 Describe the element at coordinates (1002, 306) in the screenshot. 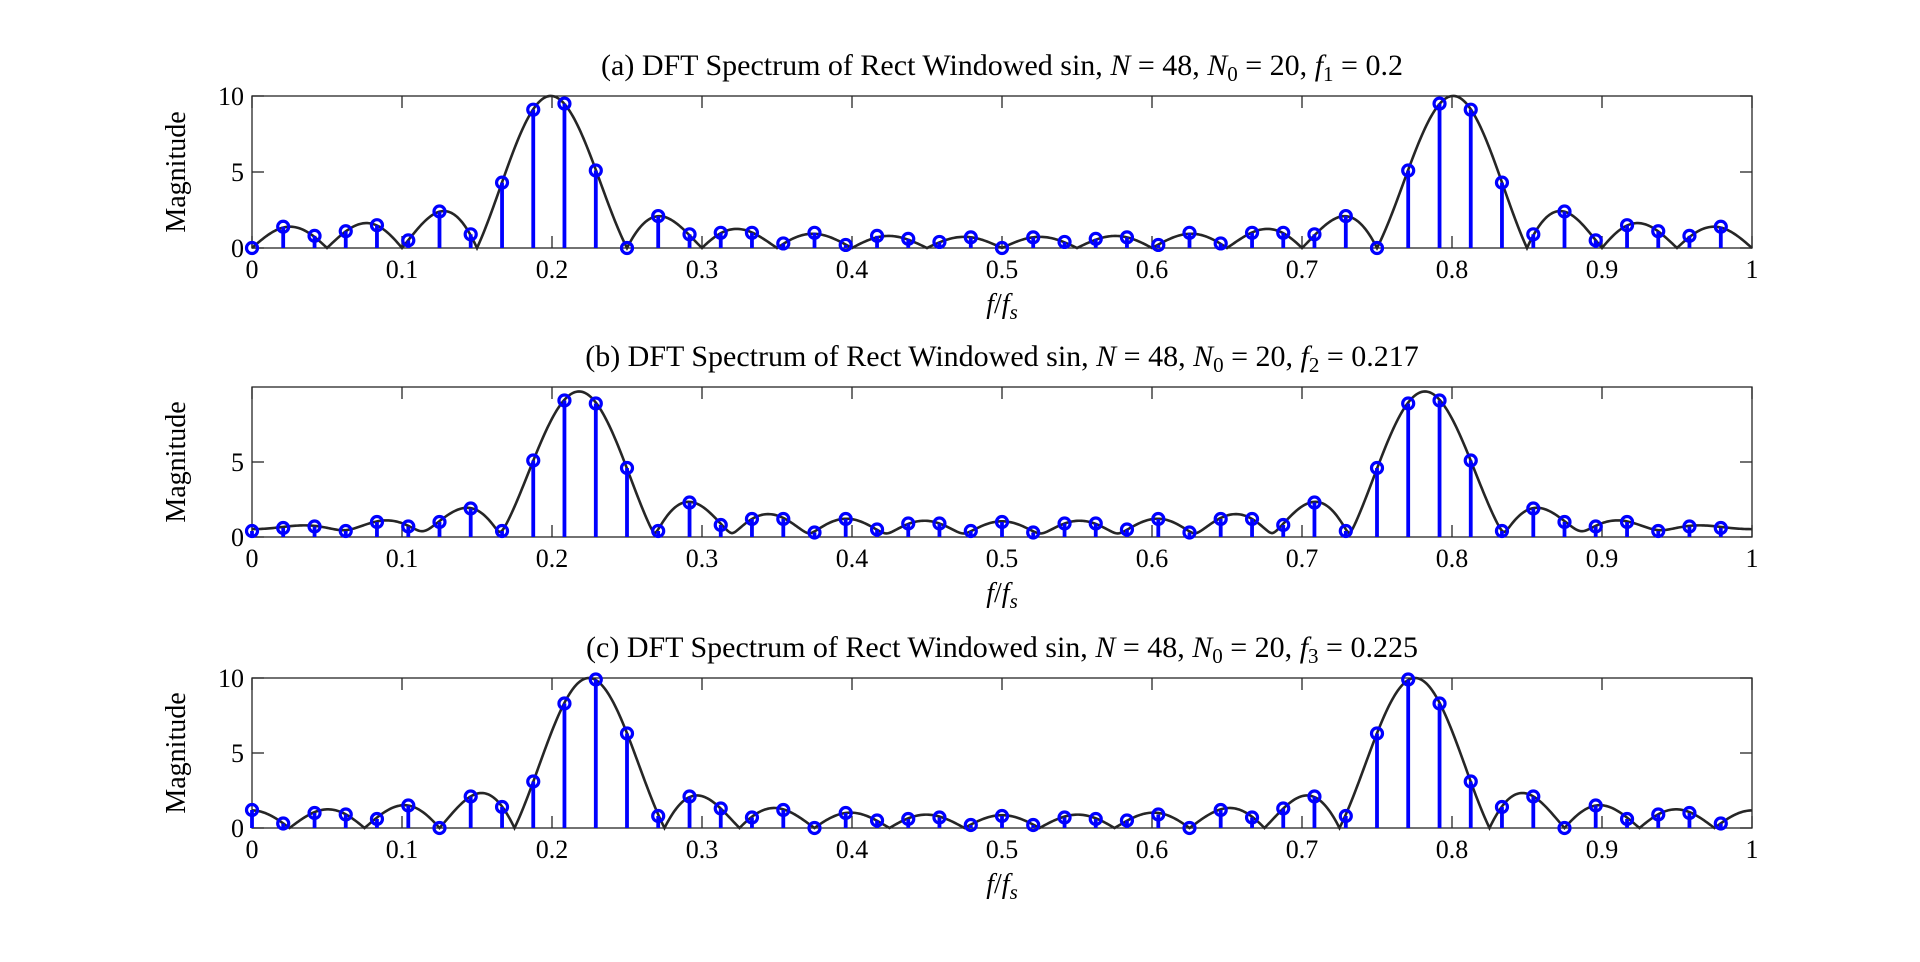

I see `x-axis-label: f/fs` at that location.